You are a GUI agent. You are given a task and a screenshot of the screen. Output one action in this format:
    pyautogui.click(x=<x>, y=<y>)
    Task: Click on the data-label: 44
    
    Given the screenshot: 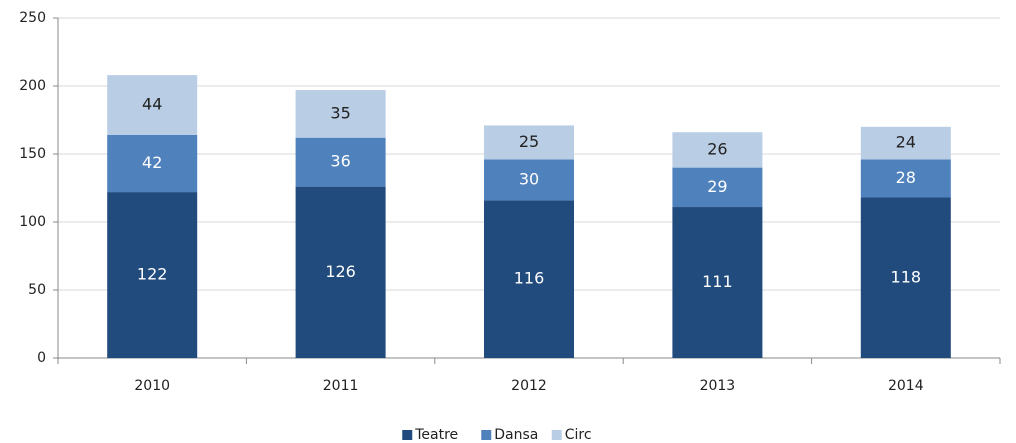 What is the action you would take?
    pyautogui.click(x=152, y=104)
    